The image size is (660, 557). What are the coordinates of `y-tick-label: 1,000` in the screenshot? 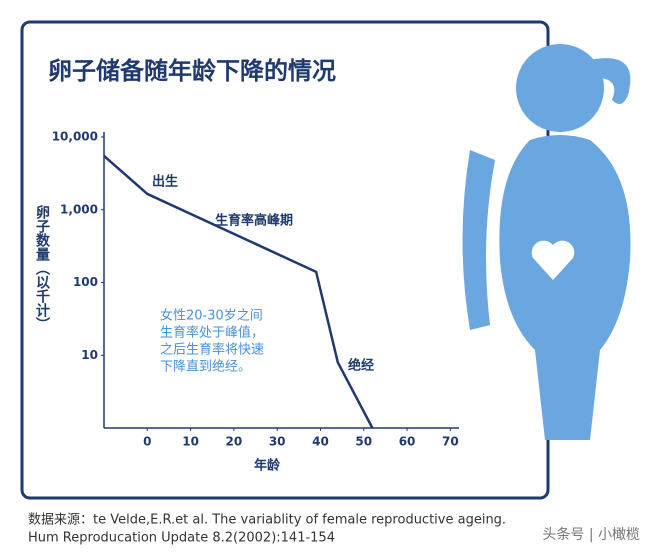 It's located at (79, 209).